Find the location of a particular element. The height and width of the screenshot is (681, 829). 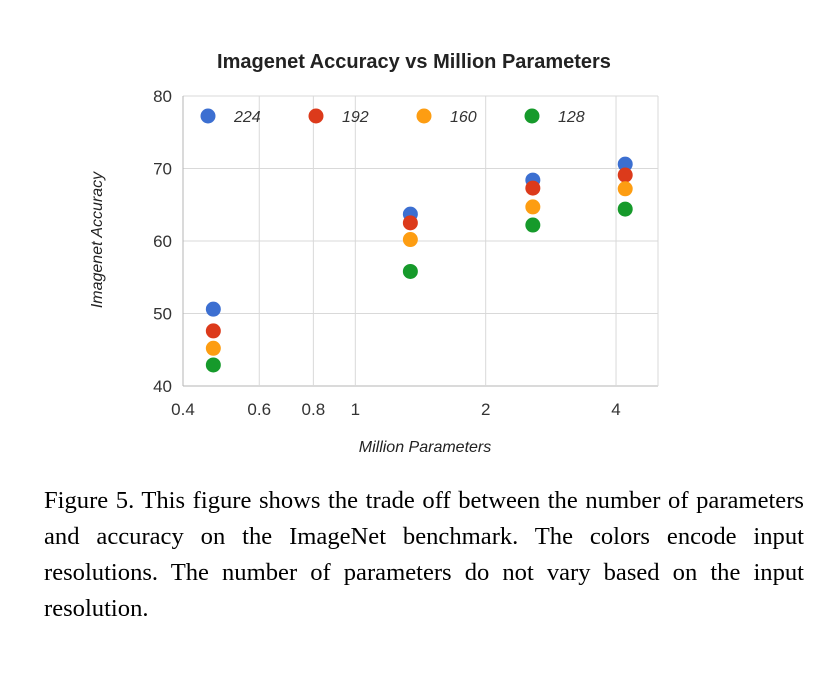

x-axis-label: Million Parameters is located at coordinates (425, 447).